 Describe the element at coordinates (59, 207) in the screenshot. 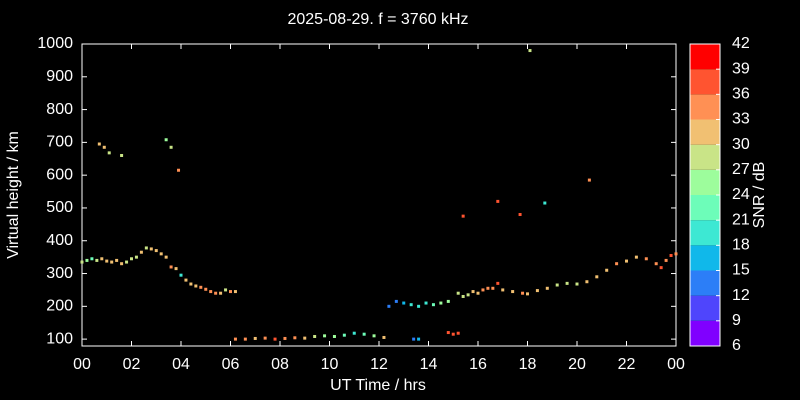

I see `y-tick-label: 500` at that location.